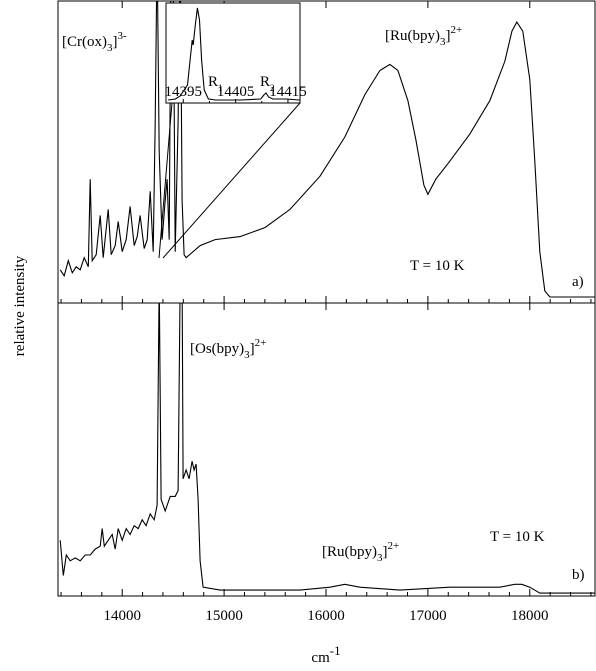  Describe the element at coordinates (217, 349) in the screenshot. I see `label-part: [Os(bpy)` at that location.